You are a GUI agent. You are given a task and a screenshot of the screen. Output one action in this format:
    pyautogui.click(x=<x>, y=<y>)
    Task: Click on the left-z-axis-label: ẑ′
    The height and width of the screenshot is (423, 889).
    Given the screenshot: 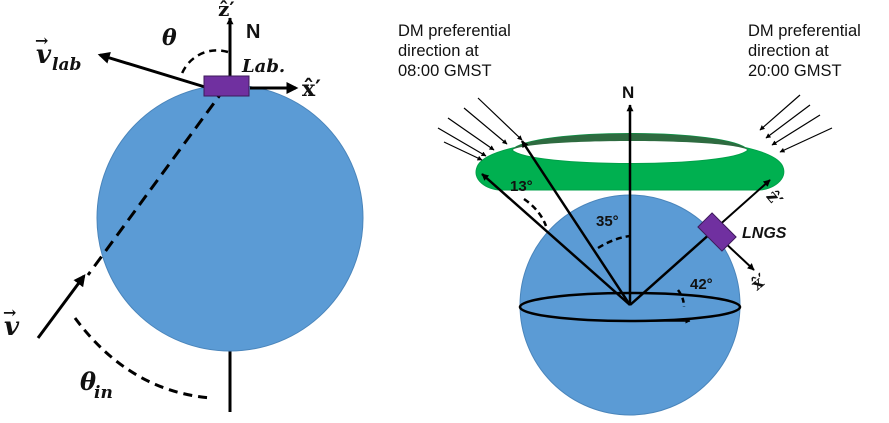 What is the action you would take?
    pyautogui.click(x=226, y=10)
    